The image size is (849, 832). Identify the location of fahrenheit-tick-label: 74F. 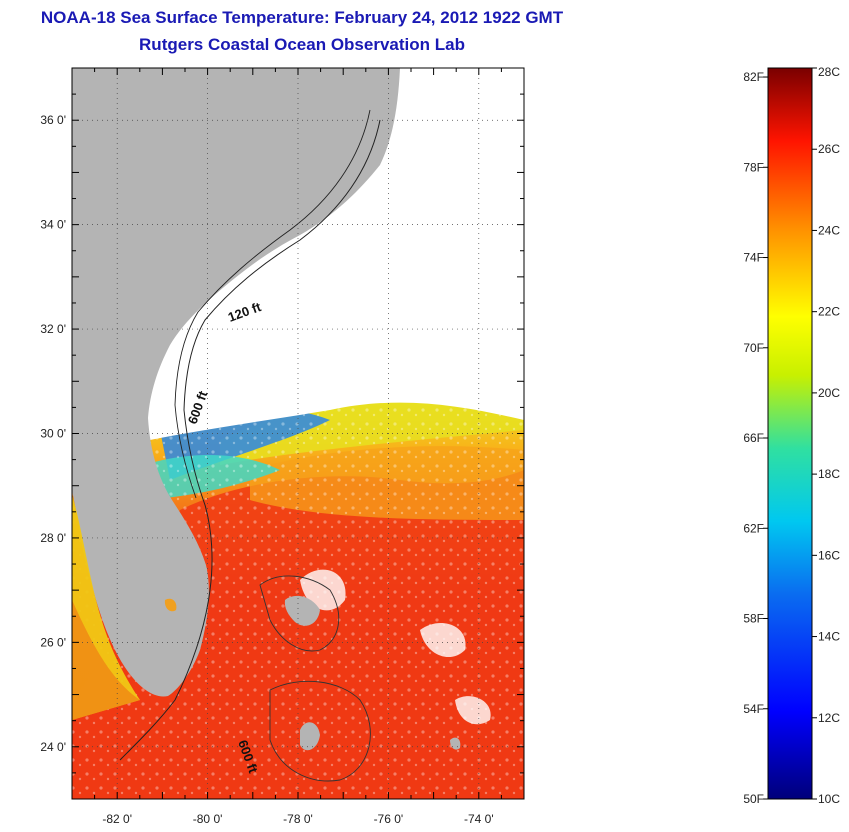
(753, 258).